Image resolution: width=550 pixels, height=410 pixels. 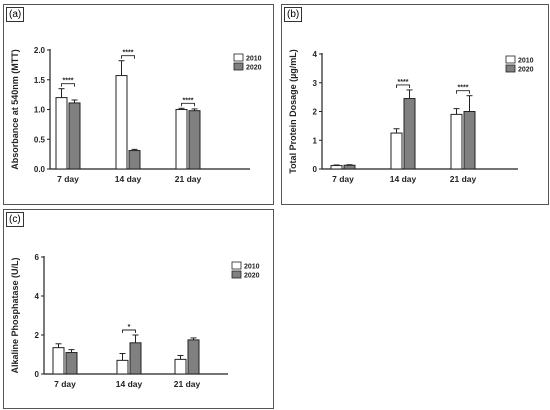 I want to click on y-tick-label: 0.5, so click(x=40, y=139).